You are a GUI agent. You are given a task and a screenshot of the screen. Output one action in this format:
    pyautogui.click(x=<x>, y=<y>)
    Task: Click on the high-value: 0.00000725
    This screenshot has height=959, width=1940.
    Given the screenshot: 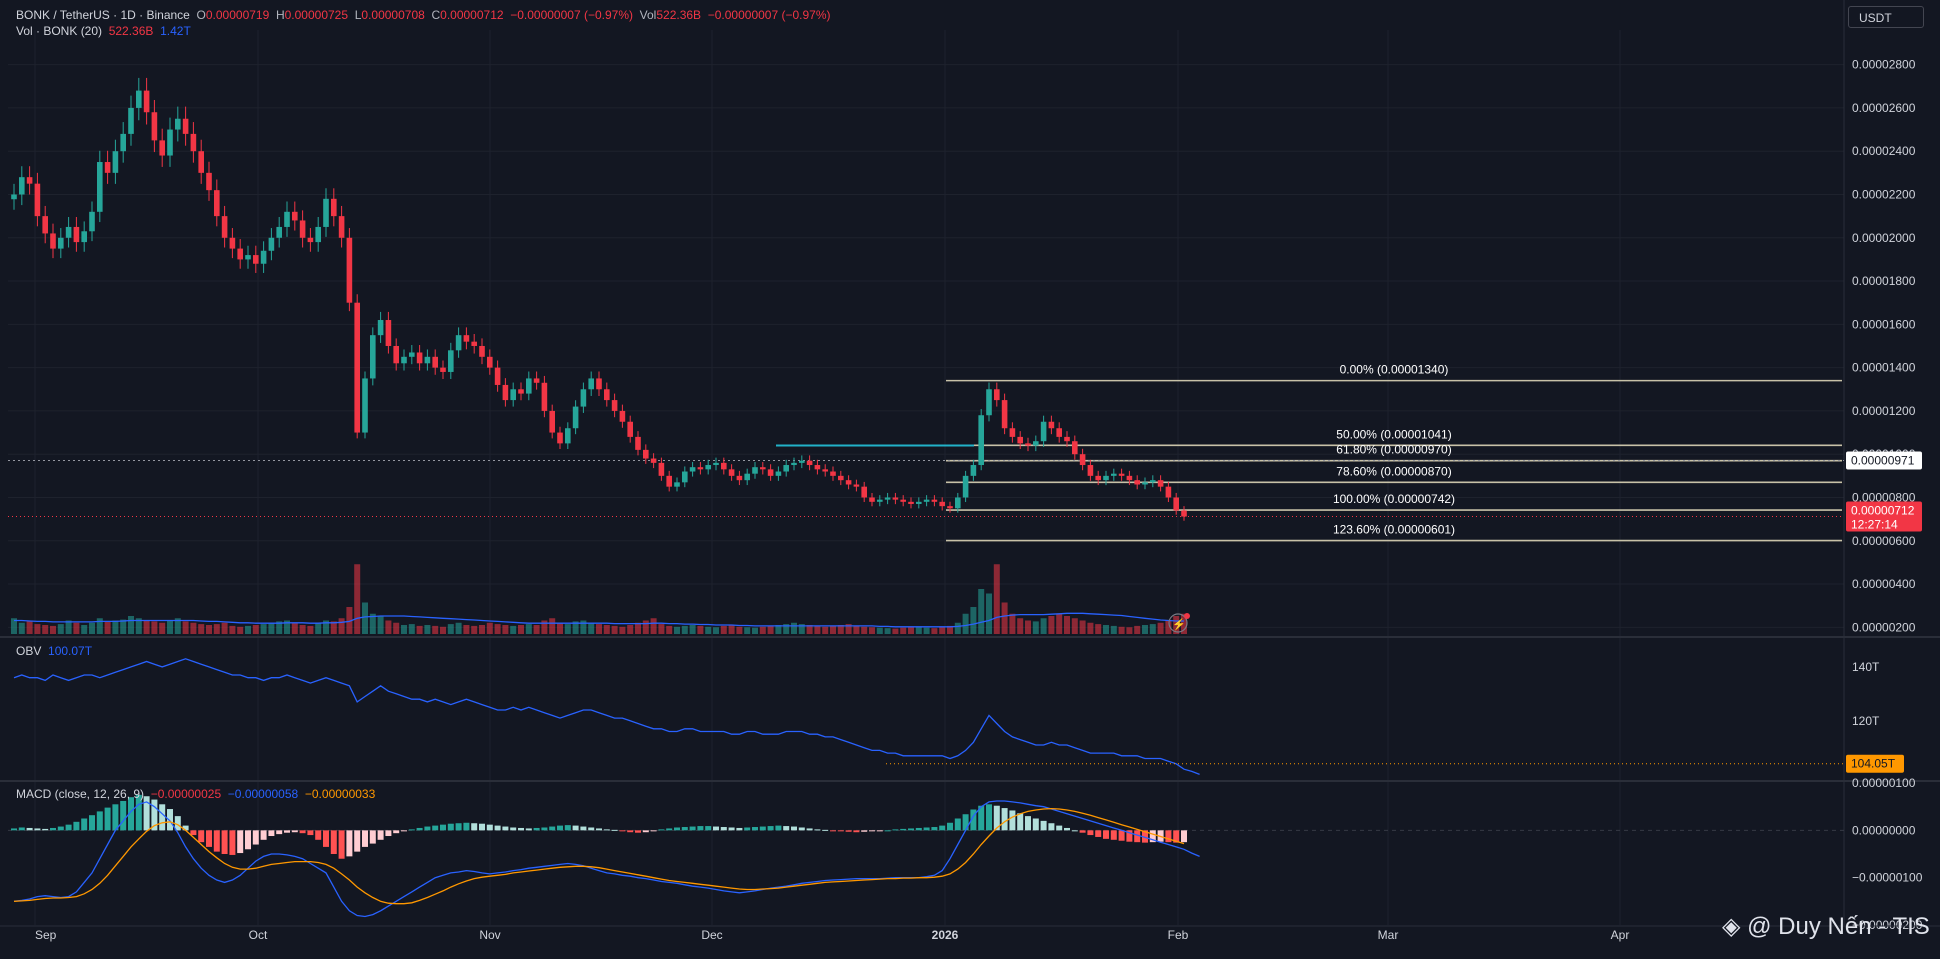 What is the action you would take?
    pyautogui.click(x=316, y=15)
    